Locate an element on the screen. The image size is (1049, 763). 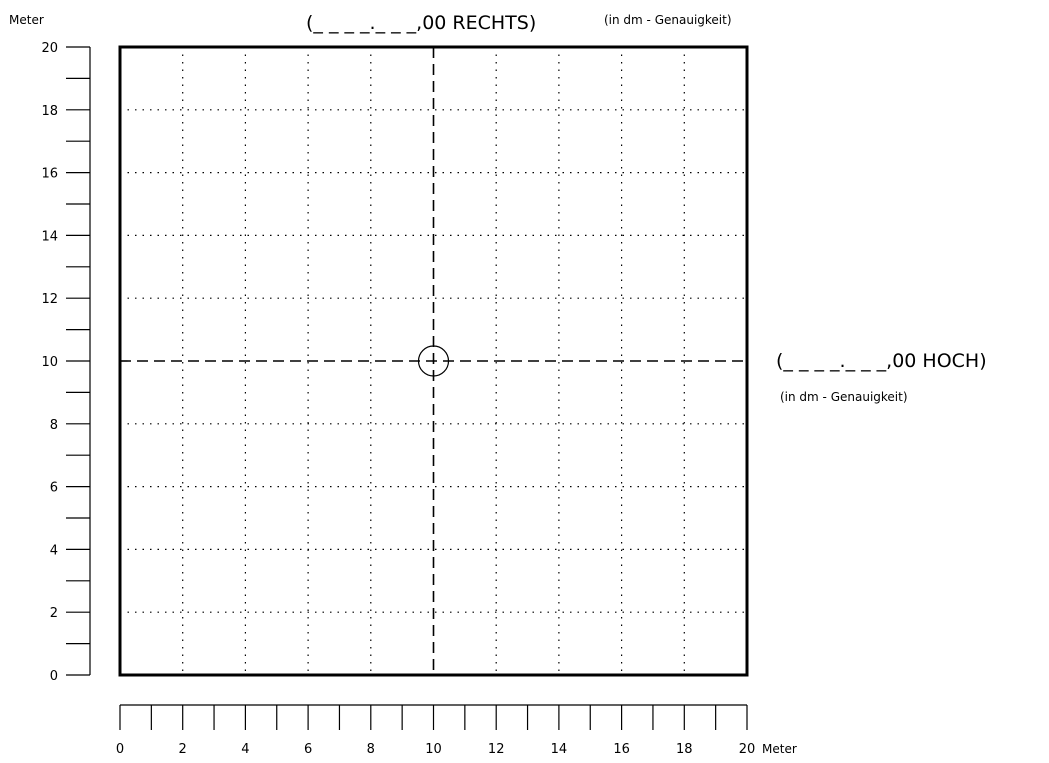
y-tick-label: 4 is located at coordinates (54, 550).